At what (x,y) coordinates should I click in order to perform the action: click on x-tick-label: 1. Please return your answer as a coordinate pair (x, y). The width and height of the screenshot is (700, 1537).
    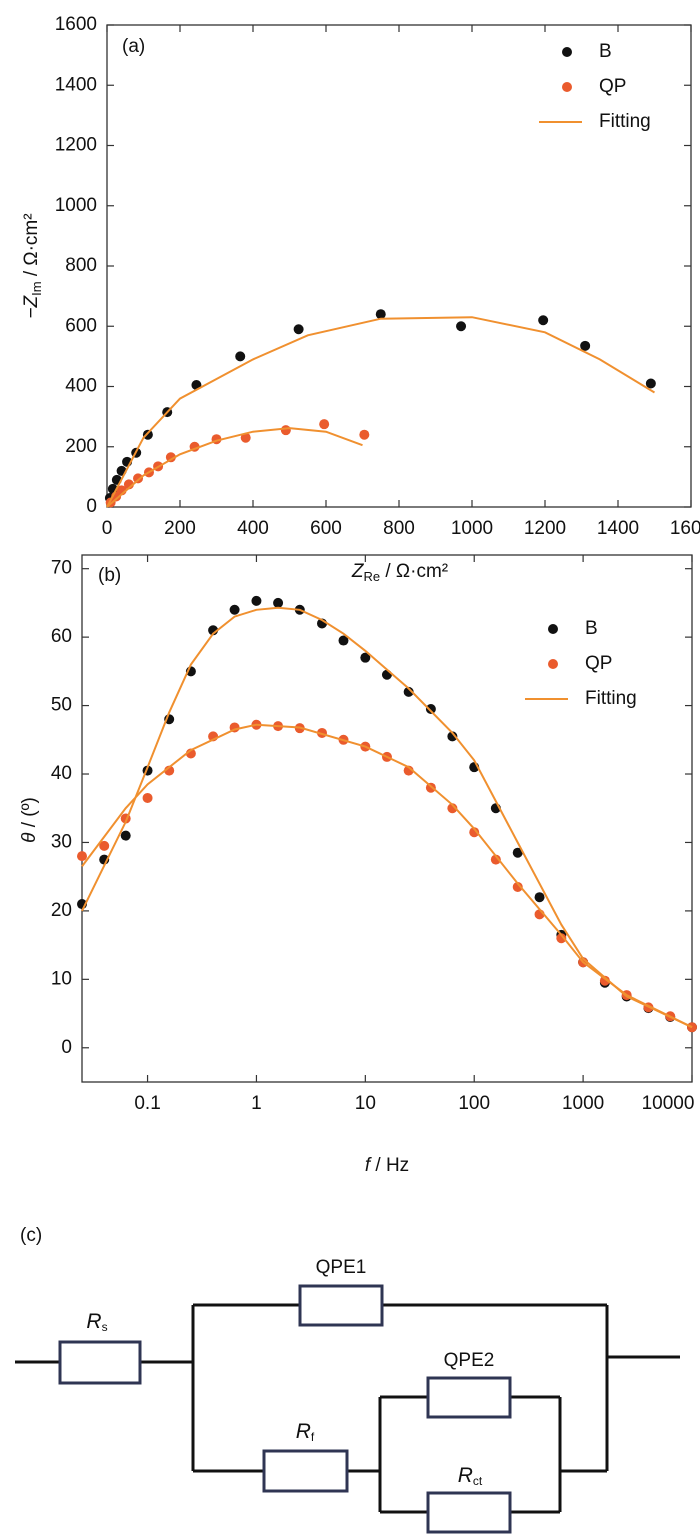
    Looking at the image, I should click on (256, 1103).